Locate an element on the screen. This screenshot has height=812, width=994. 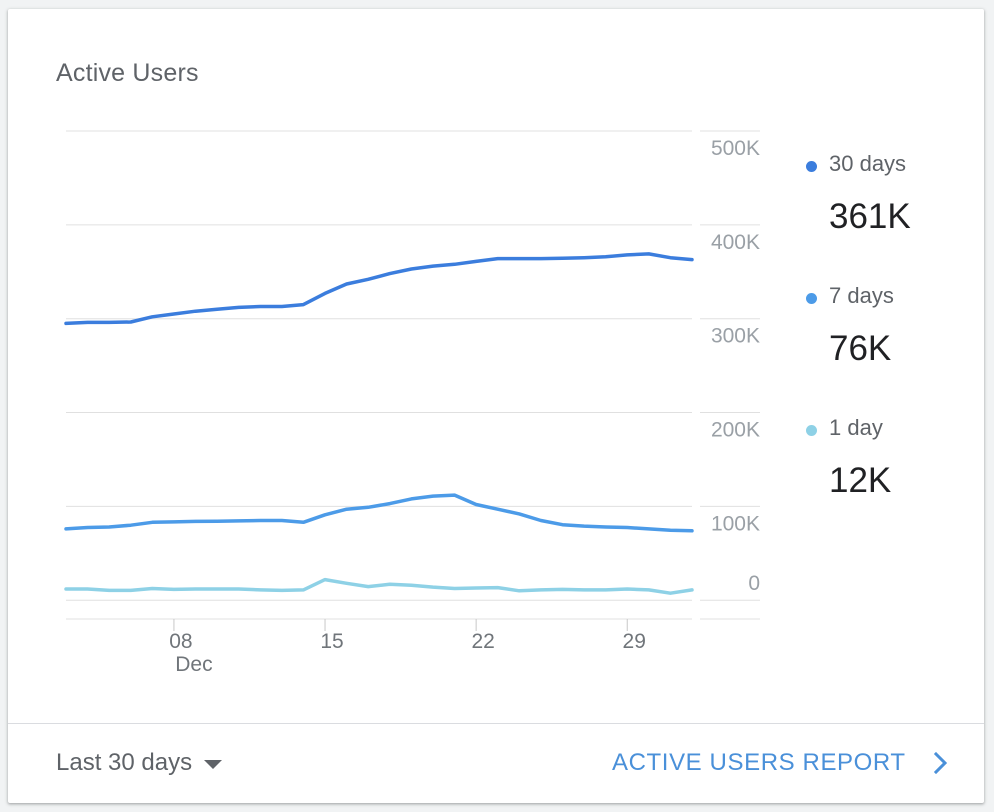
footer-divider is located at coordinates (496, 723).